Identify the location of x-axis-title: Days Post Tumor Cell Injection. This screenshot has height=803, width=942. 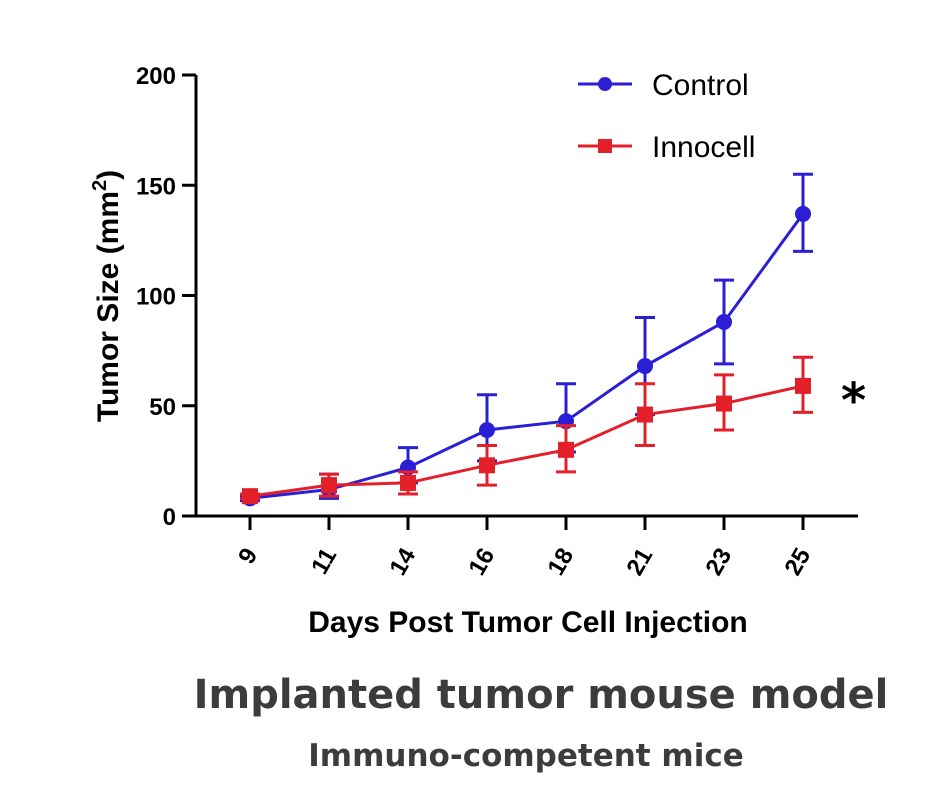
(528, 622).